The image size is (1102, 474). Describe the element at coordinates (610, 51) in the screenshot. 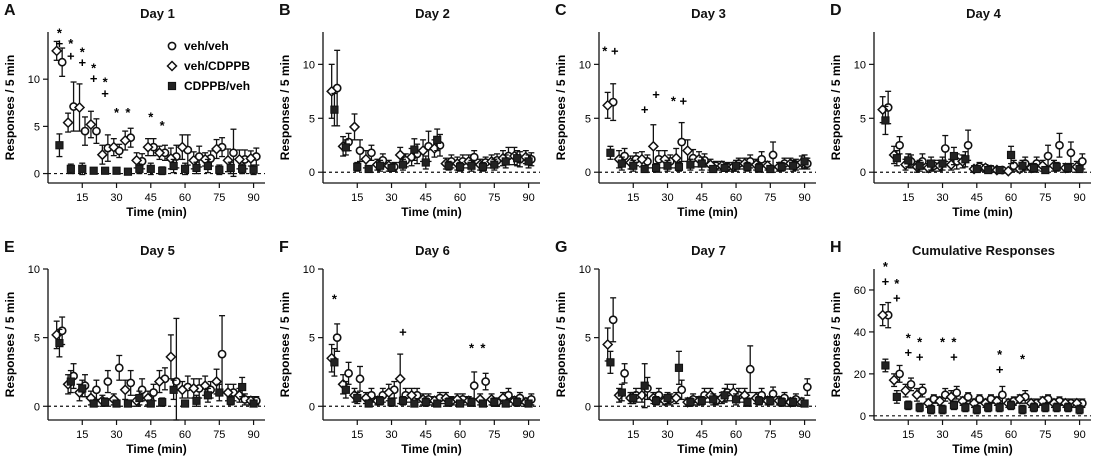

I see `significance-mark: * +` at that location.